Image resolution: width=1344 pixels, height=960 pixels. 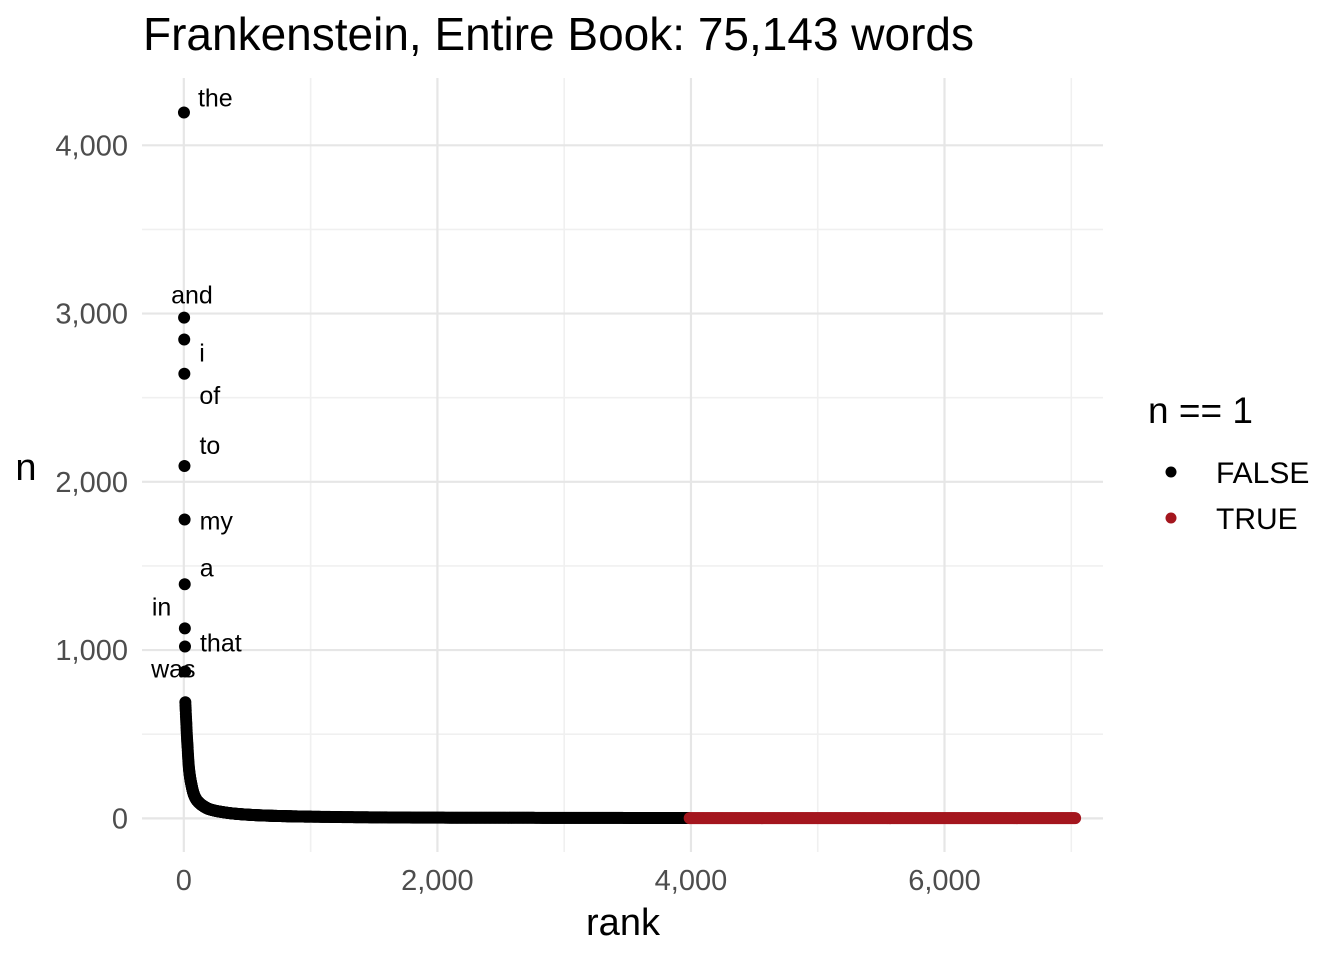 What do you see at coordinates (215, 98) in the screenshot?
I see `word-label: the` at bounding box center [215, 98].